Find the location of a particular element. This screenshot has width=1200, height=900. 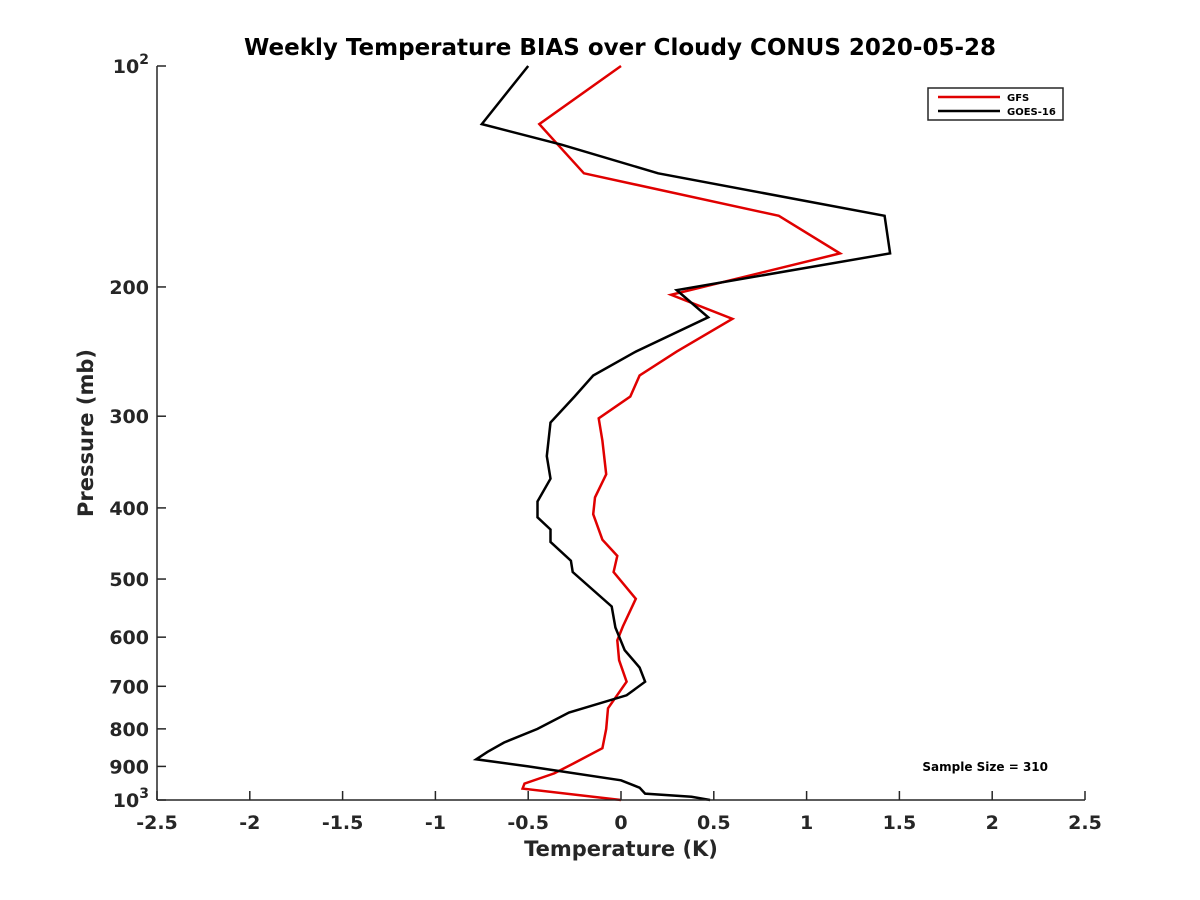

y-tick-label: 700 is located at coordinates (129, 687).